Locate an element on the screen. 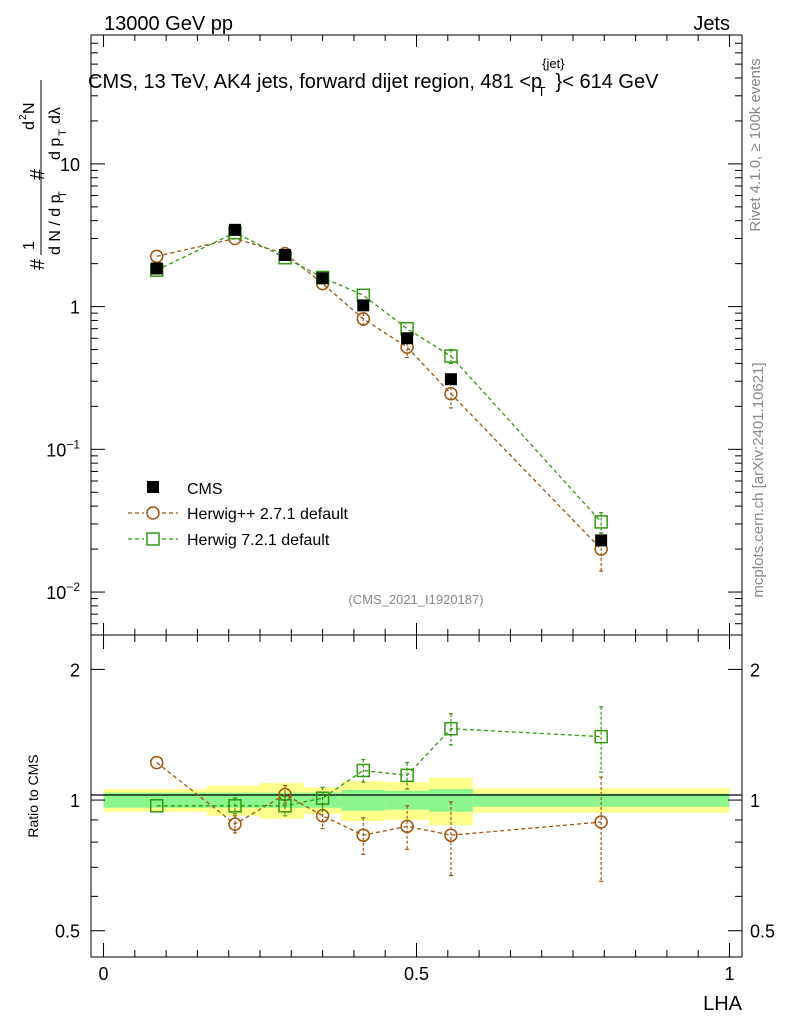 The height and width of the screenshot is (1024, 786). header-right: Jets is located at coordinates (711, 24).